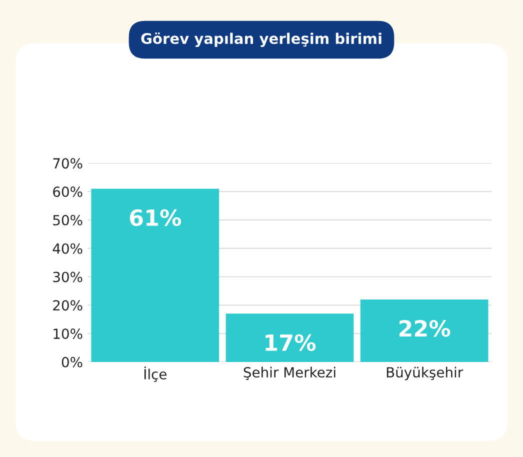  I want to click on y-tick-label: 40%, so click(67, 248).